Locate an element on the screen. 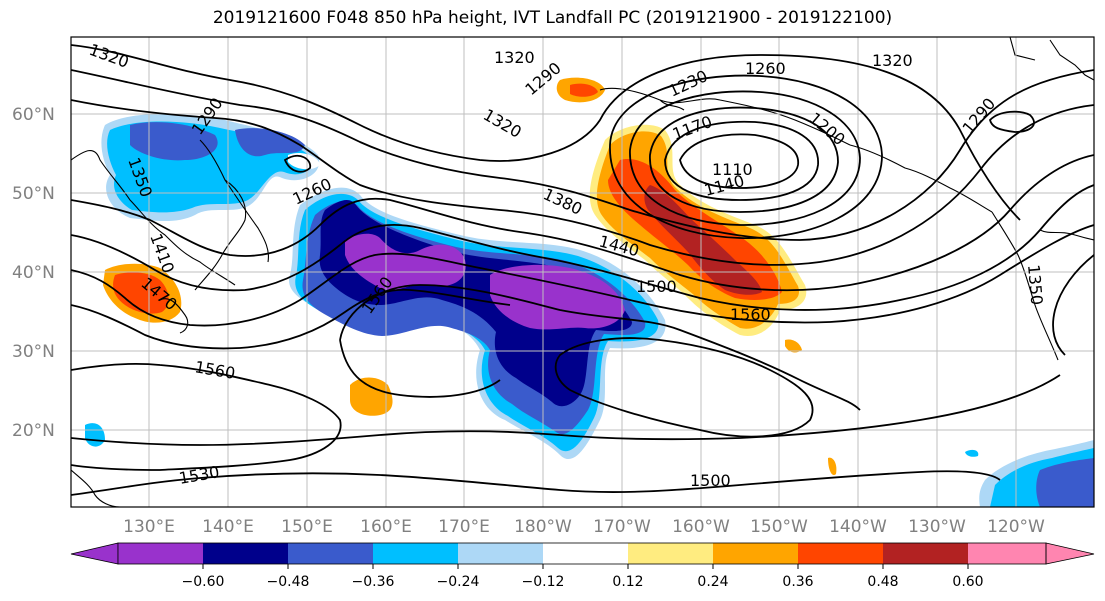 The width and height of the screenshot is (1105, 601). colorbar-tick-label: 0.36 is located at coordinates (797, 582).